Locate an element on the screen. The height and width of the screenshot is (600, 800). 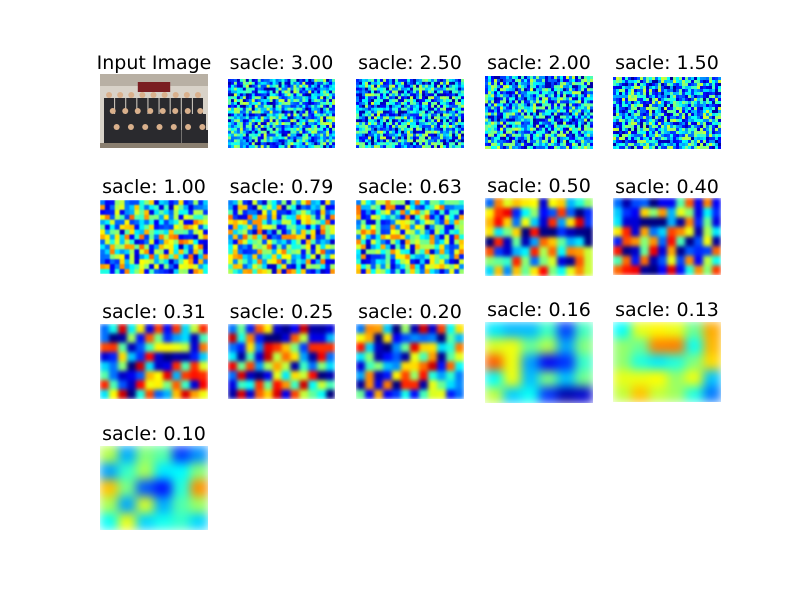
panel-title: sacle: 0.10 is located at coordinates (154, 434).